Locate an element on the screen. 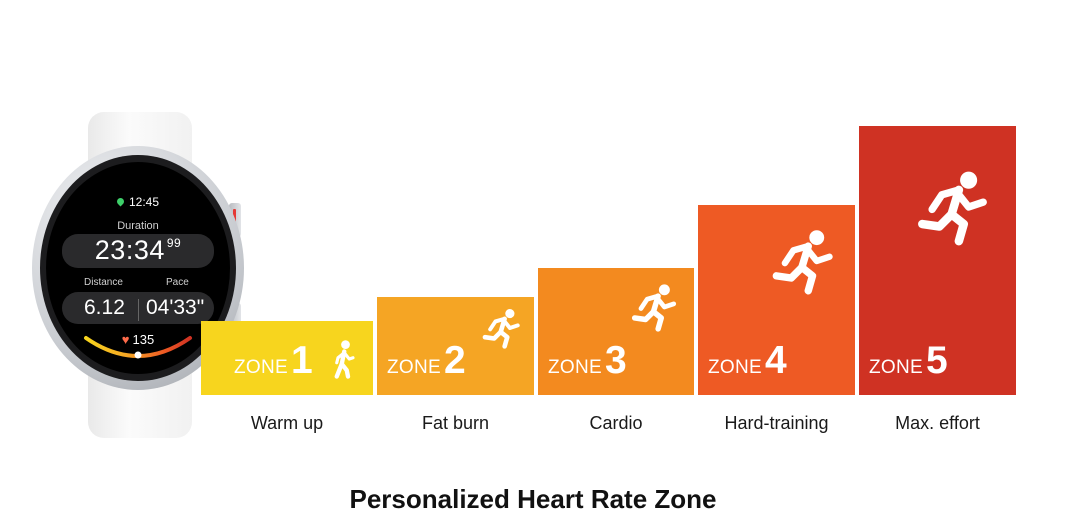 This screenshot has width=1066, height=522. zone-5-tag: ZONE5 is located at coordinates (908, 361).